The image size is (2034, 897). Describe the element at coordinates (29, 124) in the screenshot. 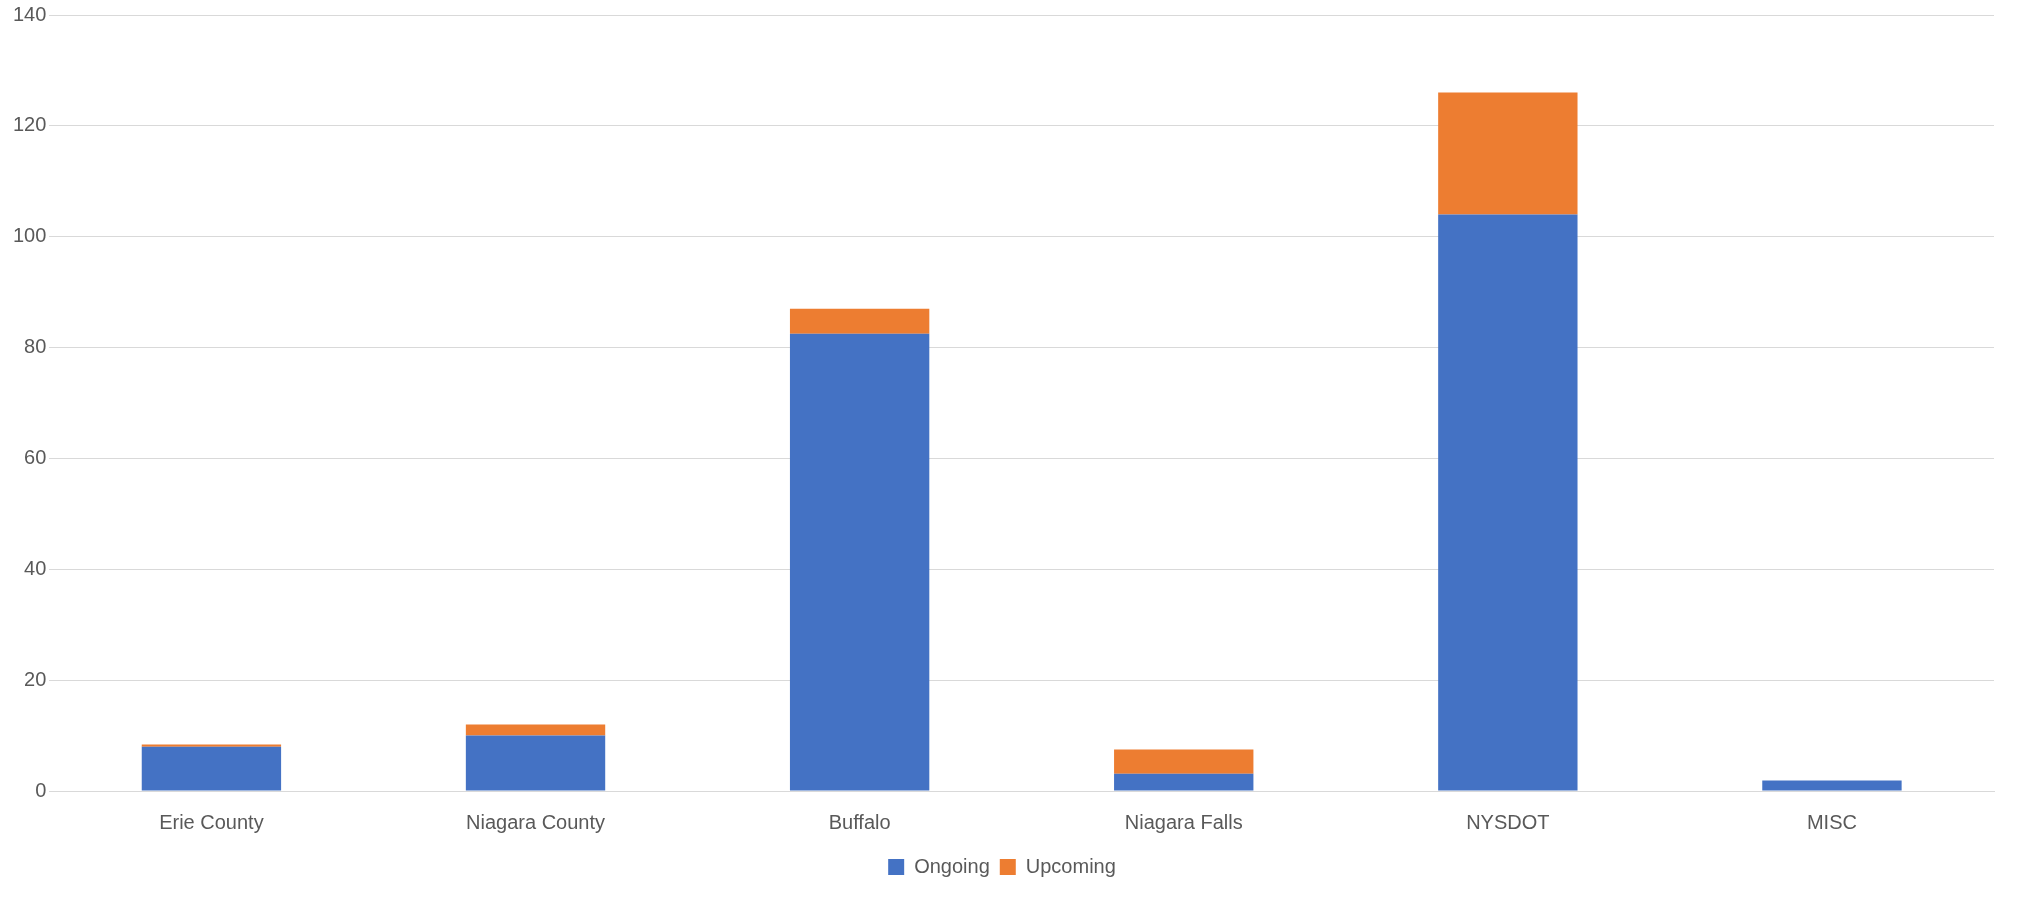

I see `y-tick-label: 120` at that location.